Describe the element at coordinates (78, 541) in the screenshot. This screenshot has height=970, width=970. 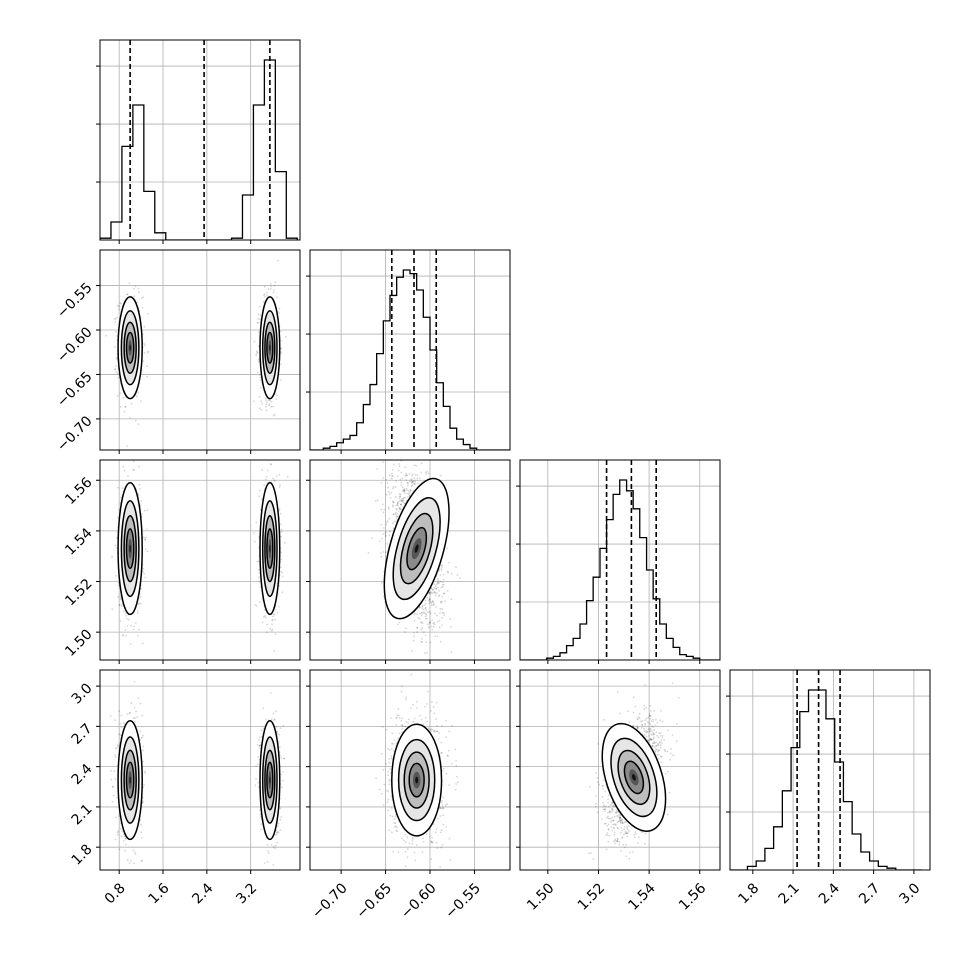
I see `y-tick-label: 1.54` at that location.